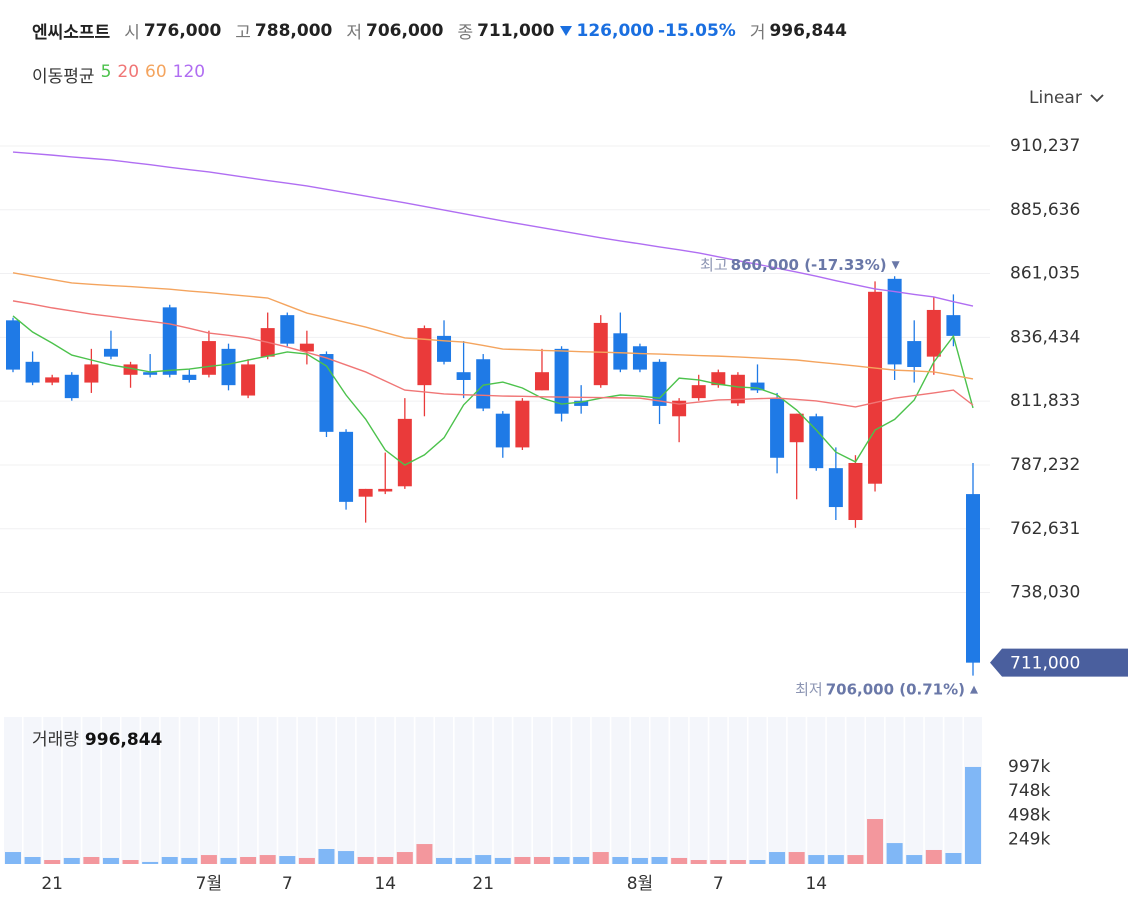  I want to click on y-tick-label: 787,232, so click(1045, 465).